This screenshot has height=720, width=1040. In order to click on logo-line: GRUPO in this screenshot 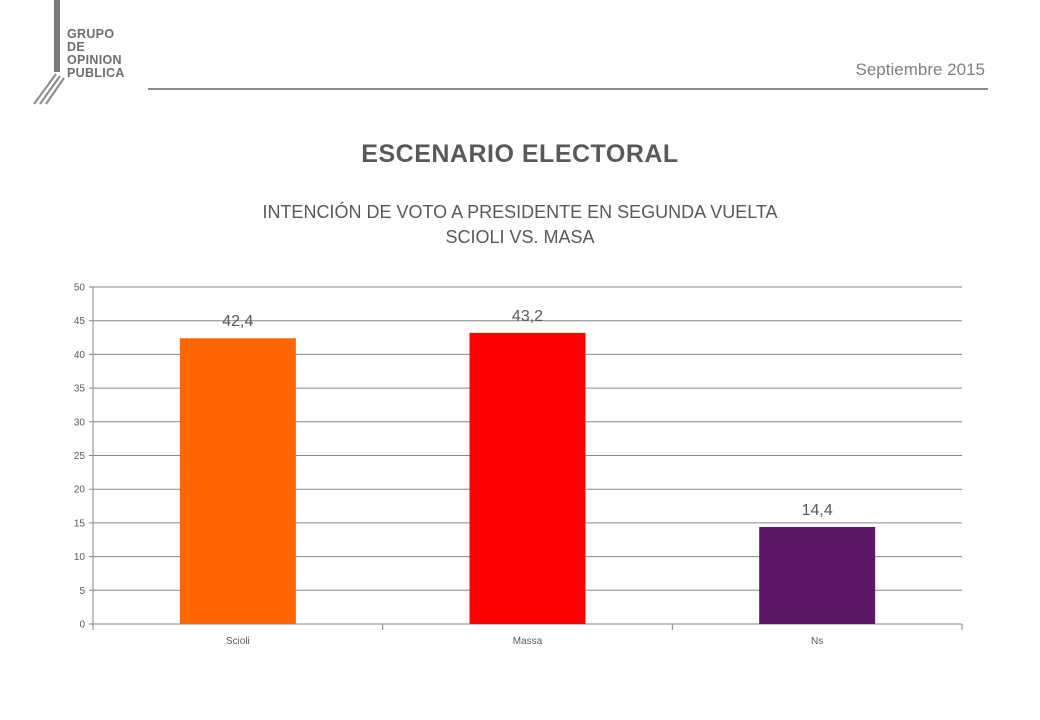, I will do `click(91, 34)`.